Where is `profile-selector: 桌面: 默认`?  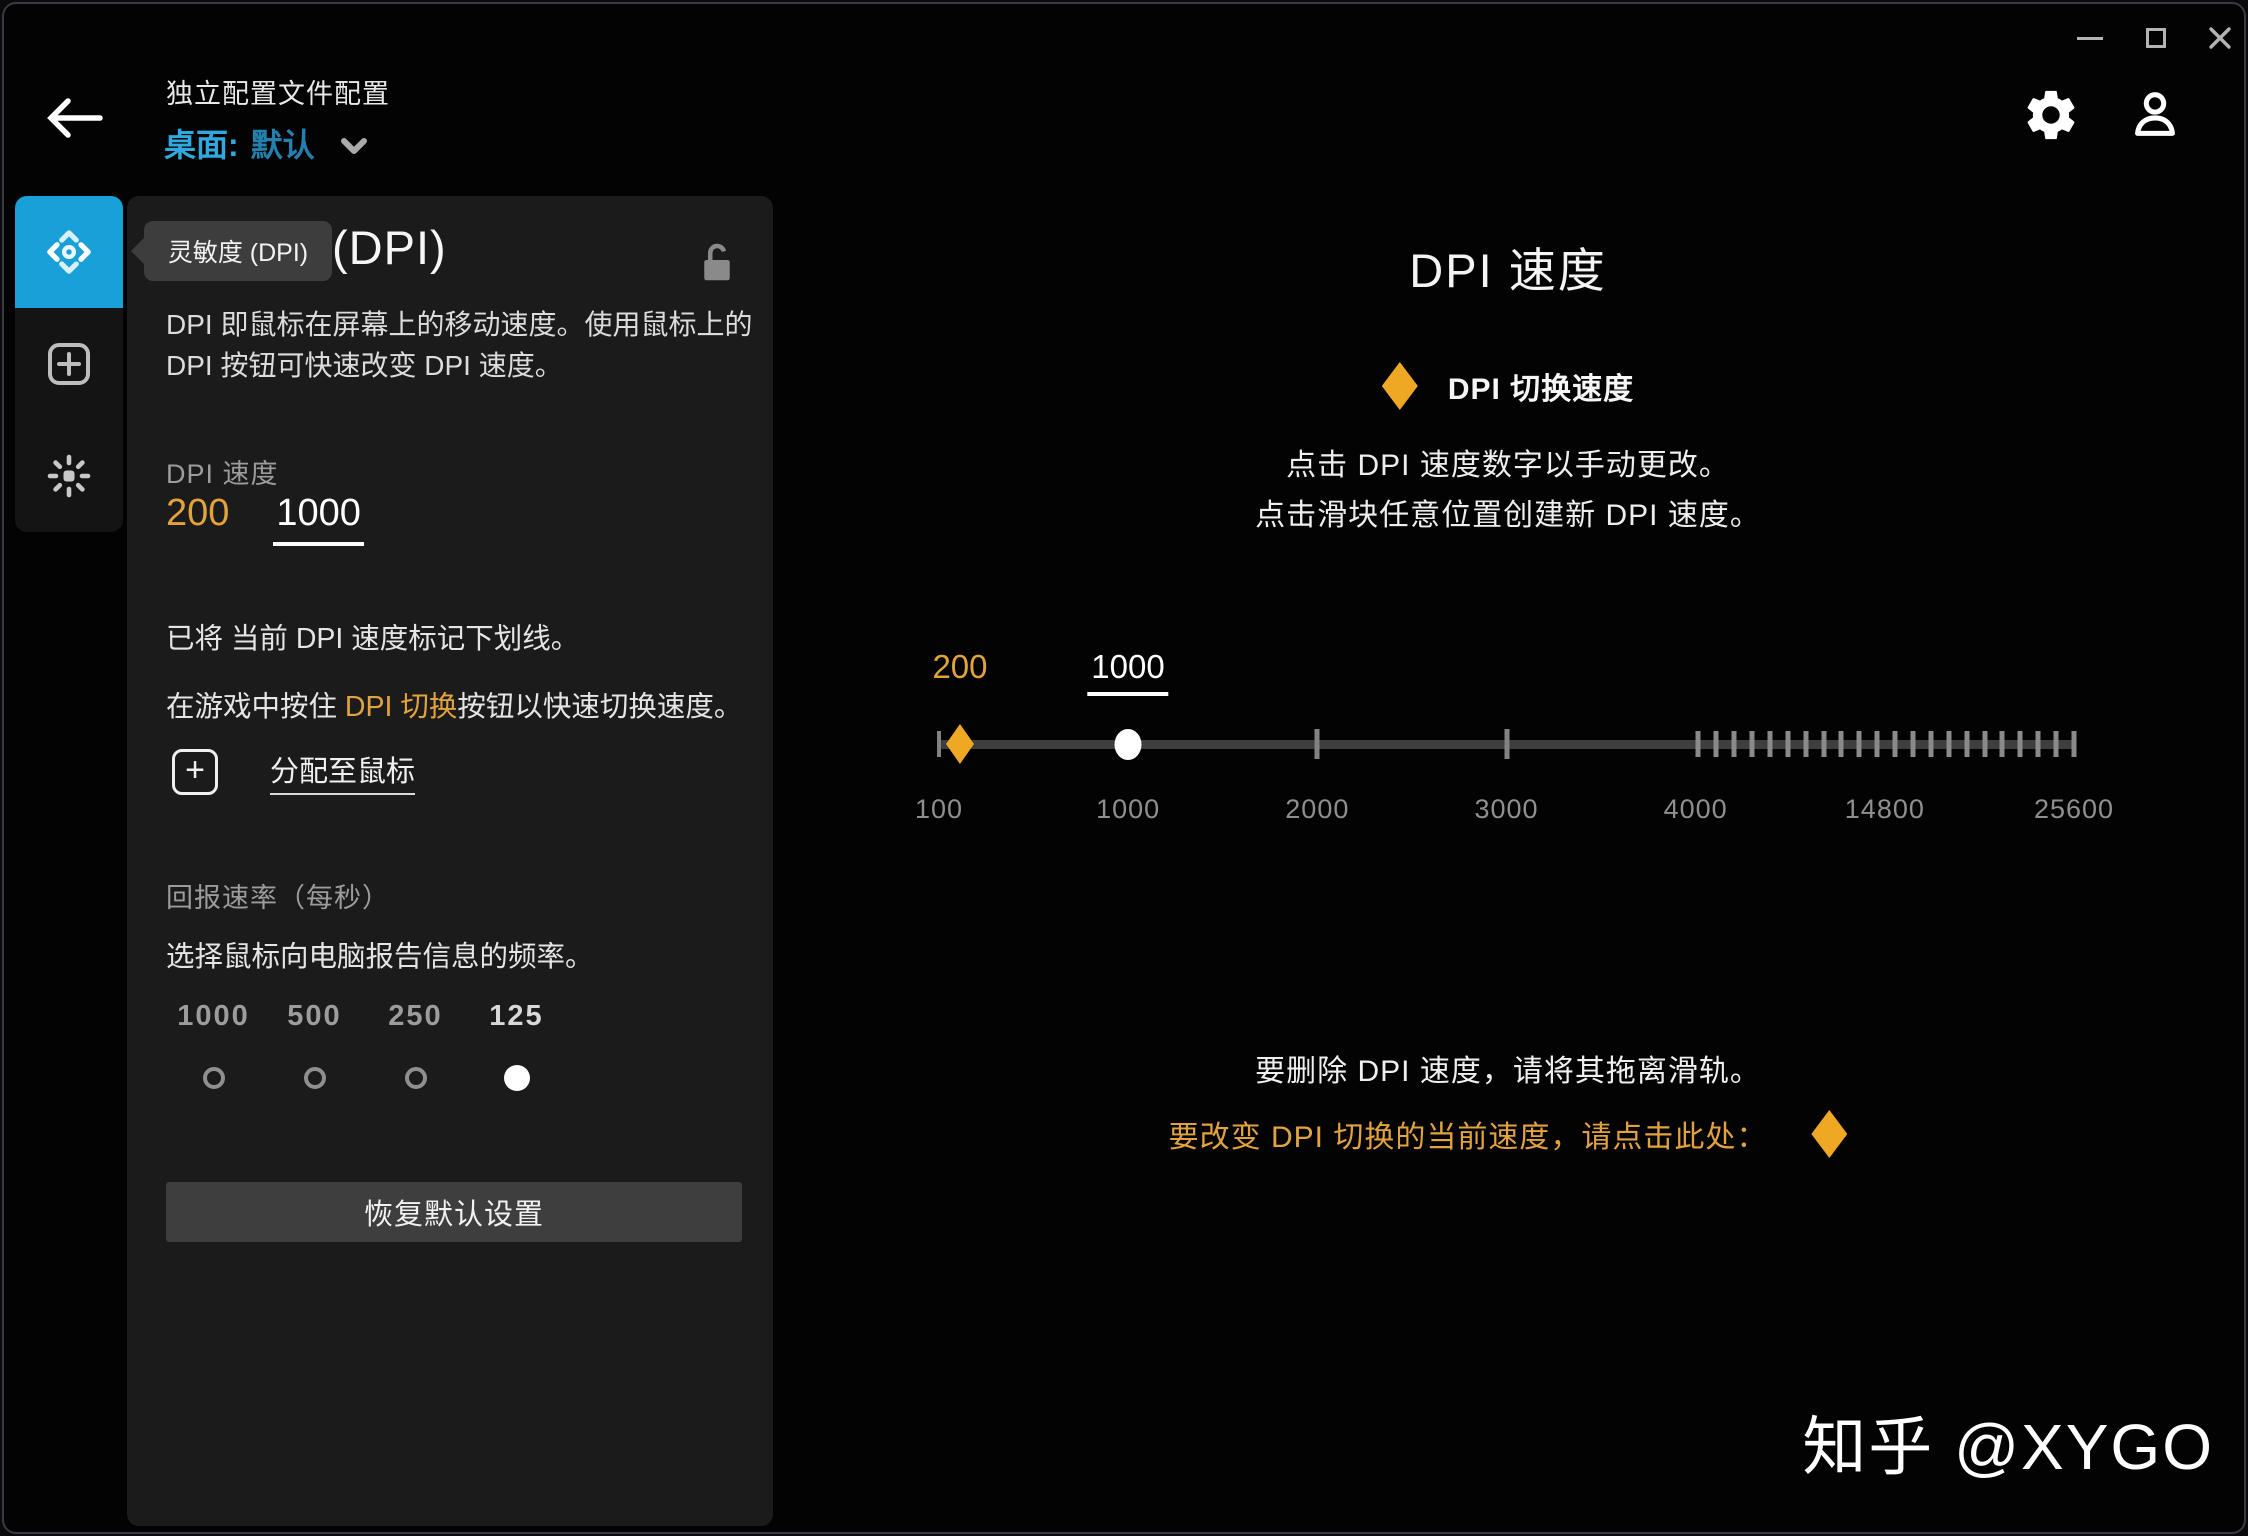
profile-selector: 桌面: 默认 is located at coordinates (265, 143).